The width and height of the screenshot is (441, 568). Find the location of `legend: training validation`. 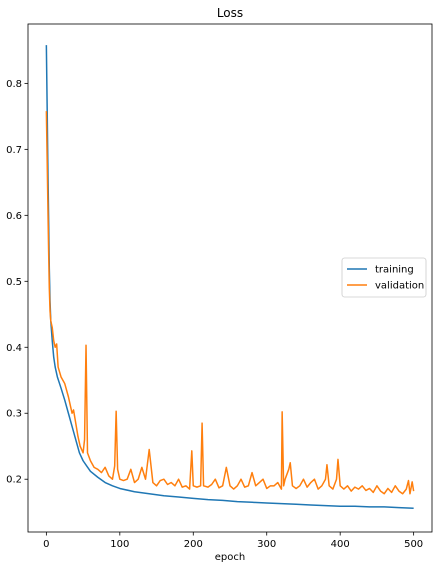

legend: training validation is located at coordinates (384, 277).